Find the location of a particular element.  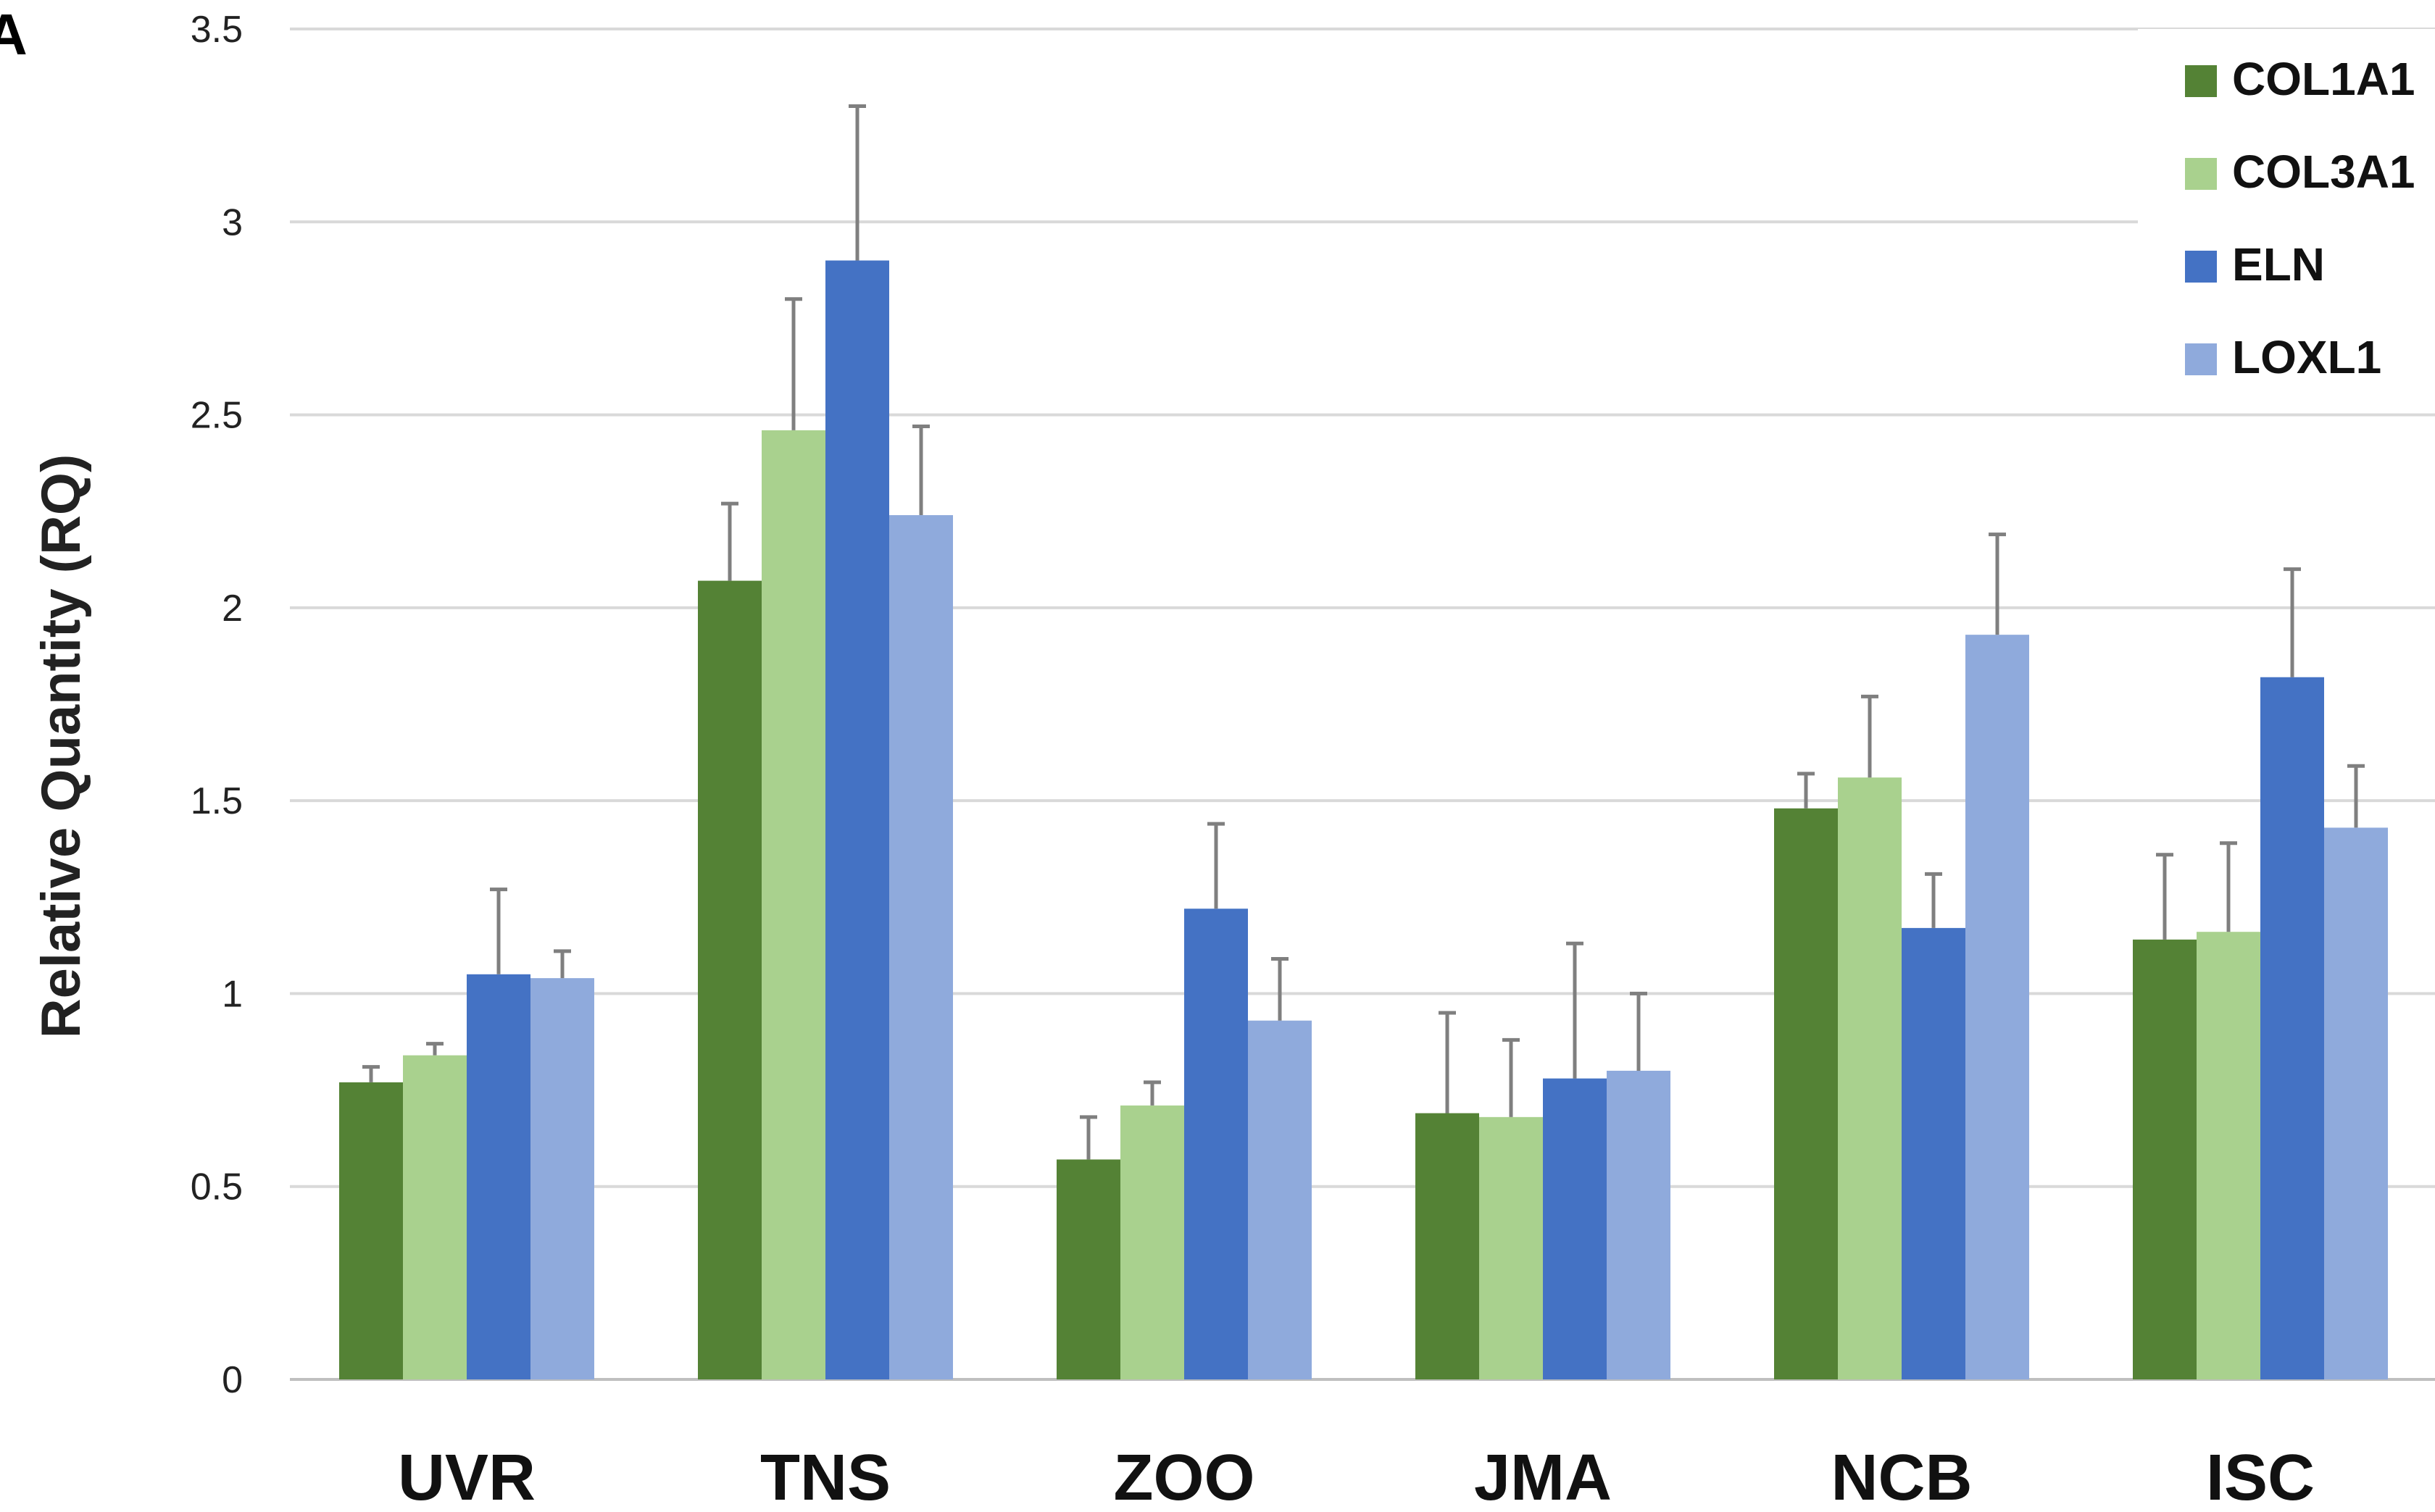

bar-eln-zoo is located at coordinates (1216, 1144).